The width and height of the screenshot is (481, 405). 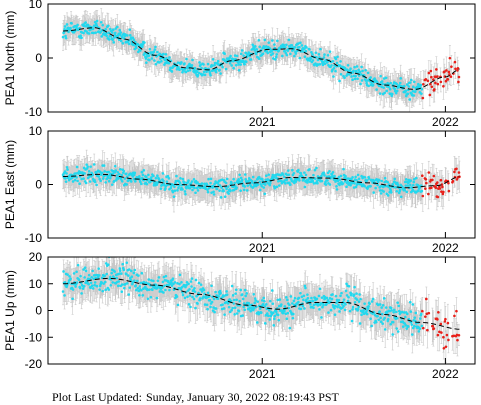 I want to click on x-tick-label: 2022, so click(x=445, y=122).